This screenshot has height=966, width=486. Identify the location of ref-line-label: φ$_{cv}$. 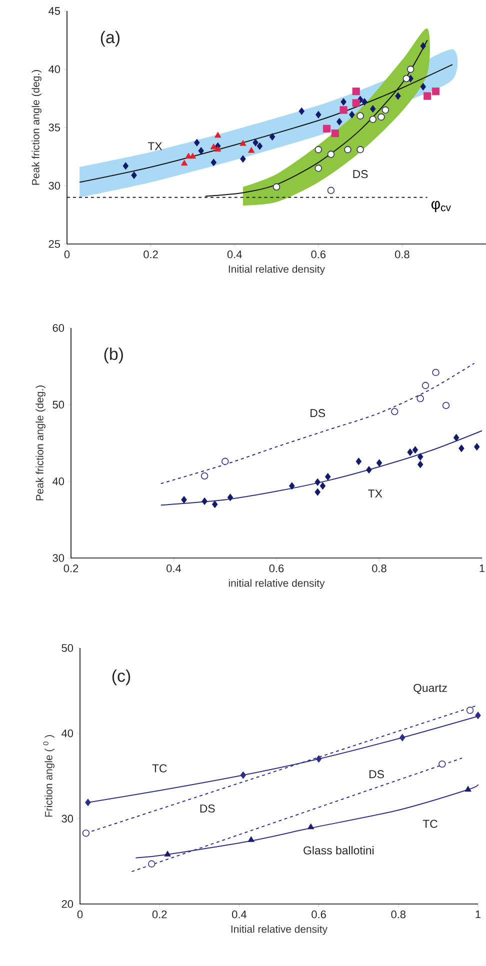
(441, 206).